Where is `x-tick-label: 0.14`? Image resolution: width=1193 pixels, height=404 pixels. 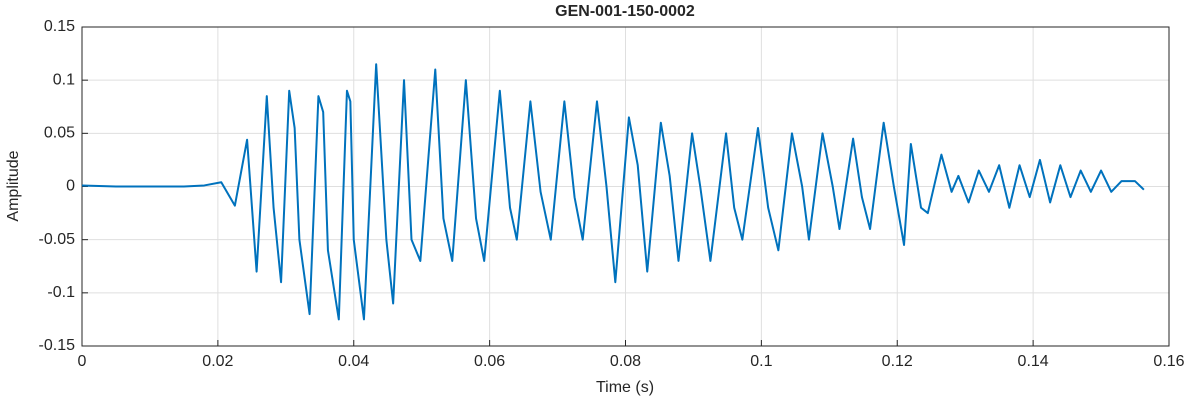 x-tick-label: 0.14 is located at coordinates (1033, 361).